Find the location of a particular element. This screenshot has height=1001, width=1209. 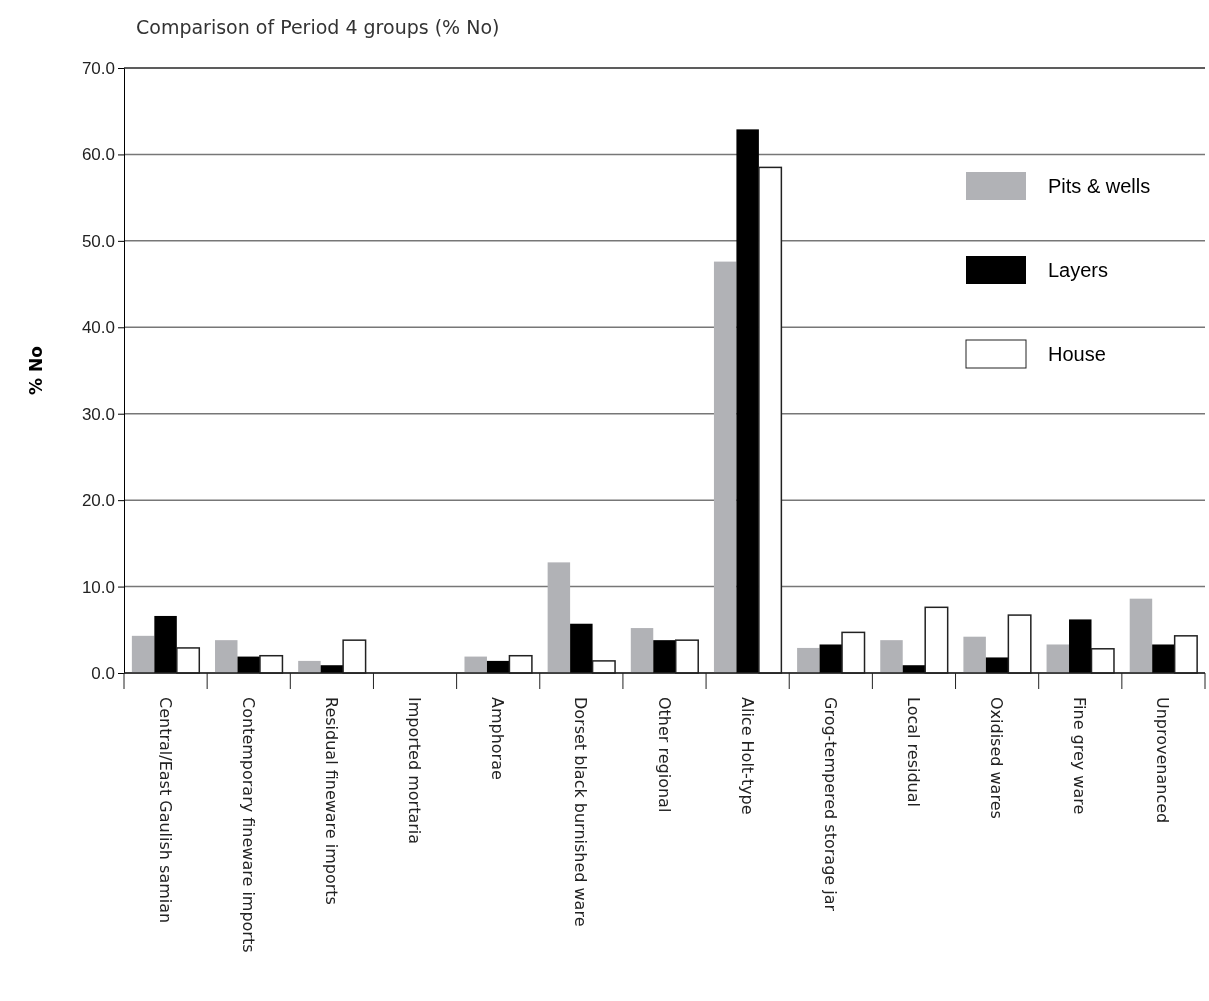

x-tick-label: Residual fineware imports is located at coordinates (331, 801).